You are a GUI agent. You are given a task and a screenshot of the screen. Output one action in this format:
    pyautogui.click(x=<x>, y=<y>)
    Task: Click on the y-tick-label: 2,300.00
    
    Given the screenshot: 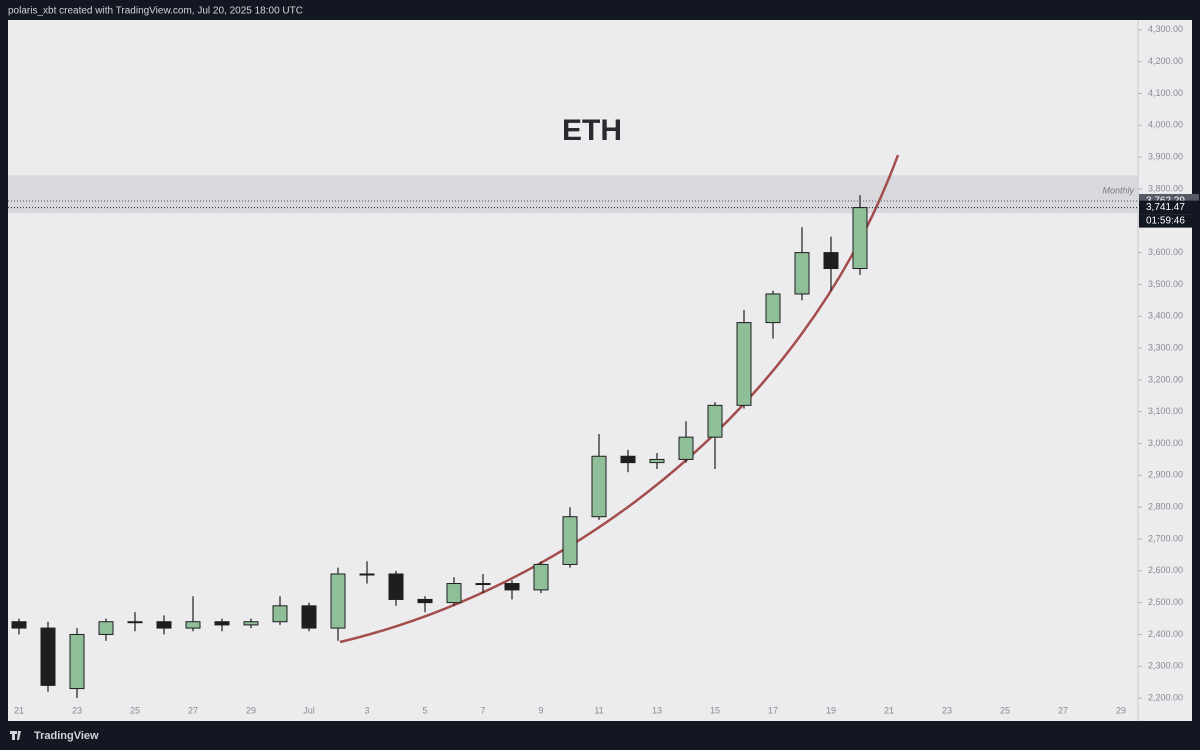 What is the action you would take?
    pyautogui.click(x=1165, y=666)
    